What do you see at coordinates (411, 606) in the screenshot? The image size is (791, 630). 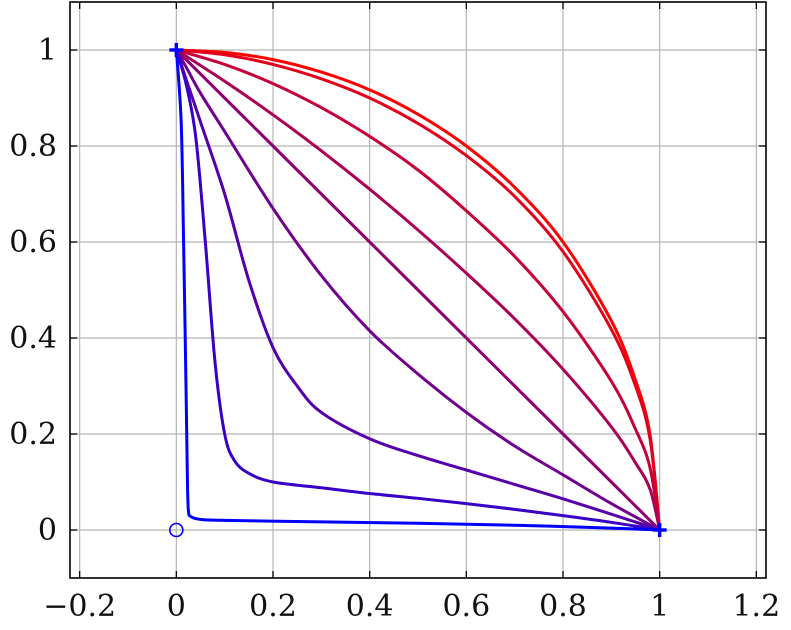 I see `x-tick-labels: −0.2 0 0.2 0.4 0.6 0.8 1 1.2` at bounding box center [411, 606].